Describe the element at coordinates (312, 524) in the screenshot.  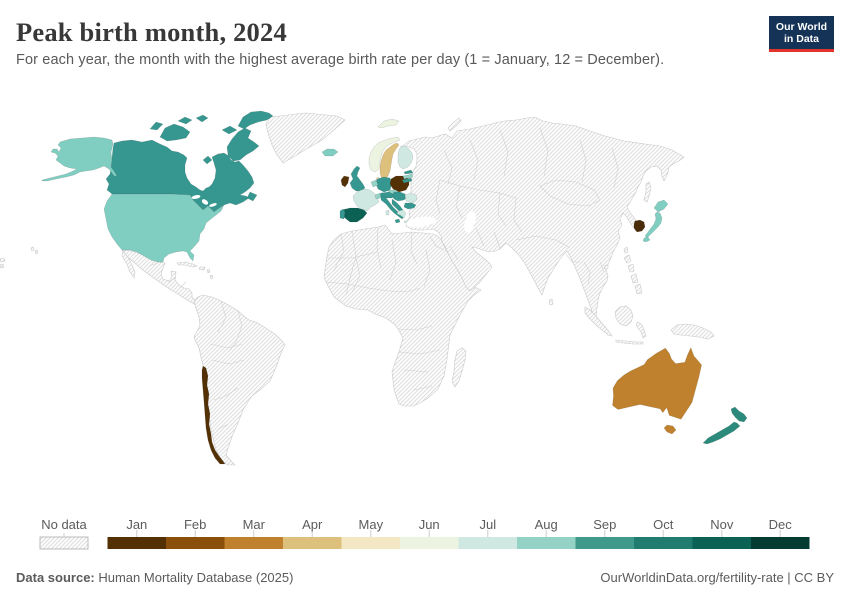
I see `svg-text: Apr` at that location.